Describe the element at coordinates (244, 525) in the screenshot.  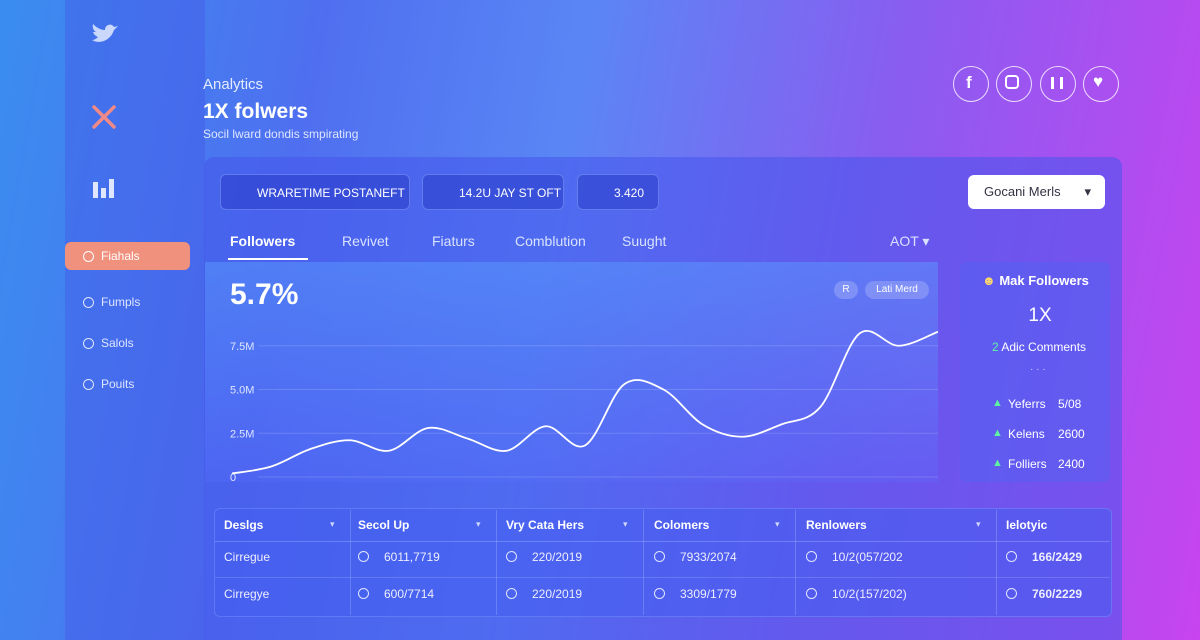
I see `column-header: Deslgs` at that location.